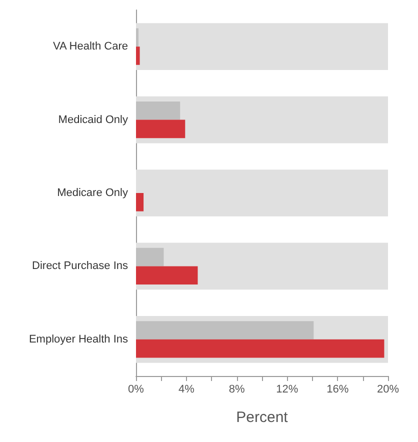 This screenshot has width=418, height=442. Describe the element at coordinates (236, 390) in the screenshot. I see `x-tick-label: 8%` at that location.